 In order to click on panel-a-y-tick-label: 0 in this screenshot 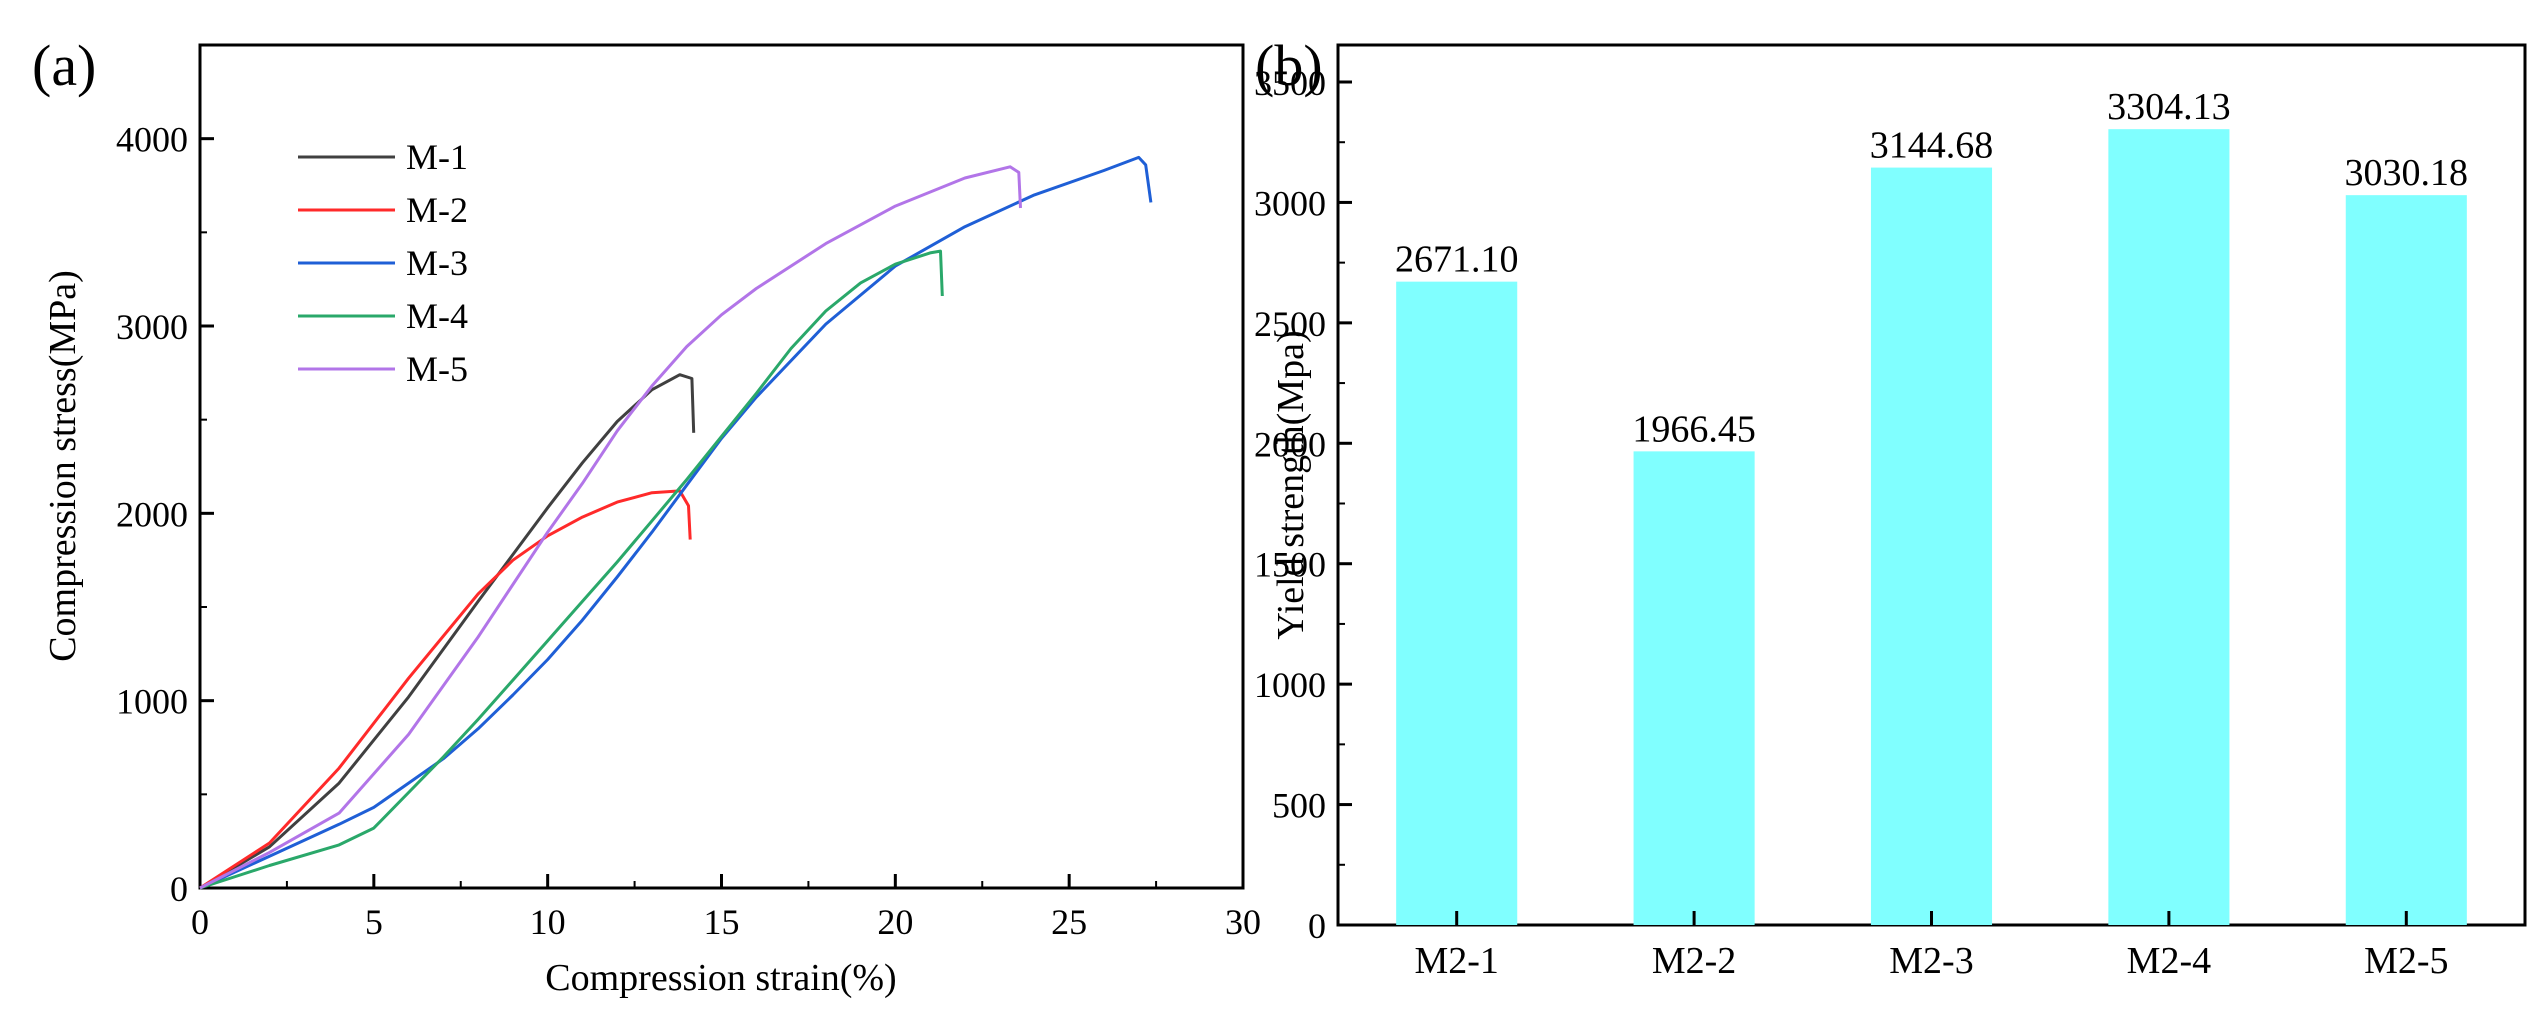, I will do `click(179, 889)`.